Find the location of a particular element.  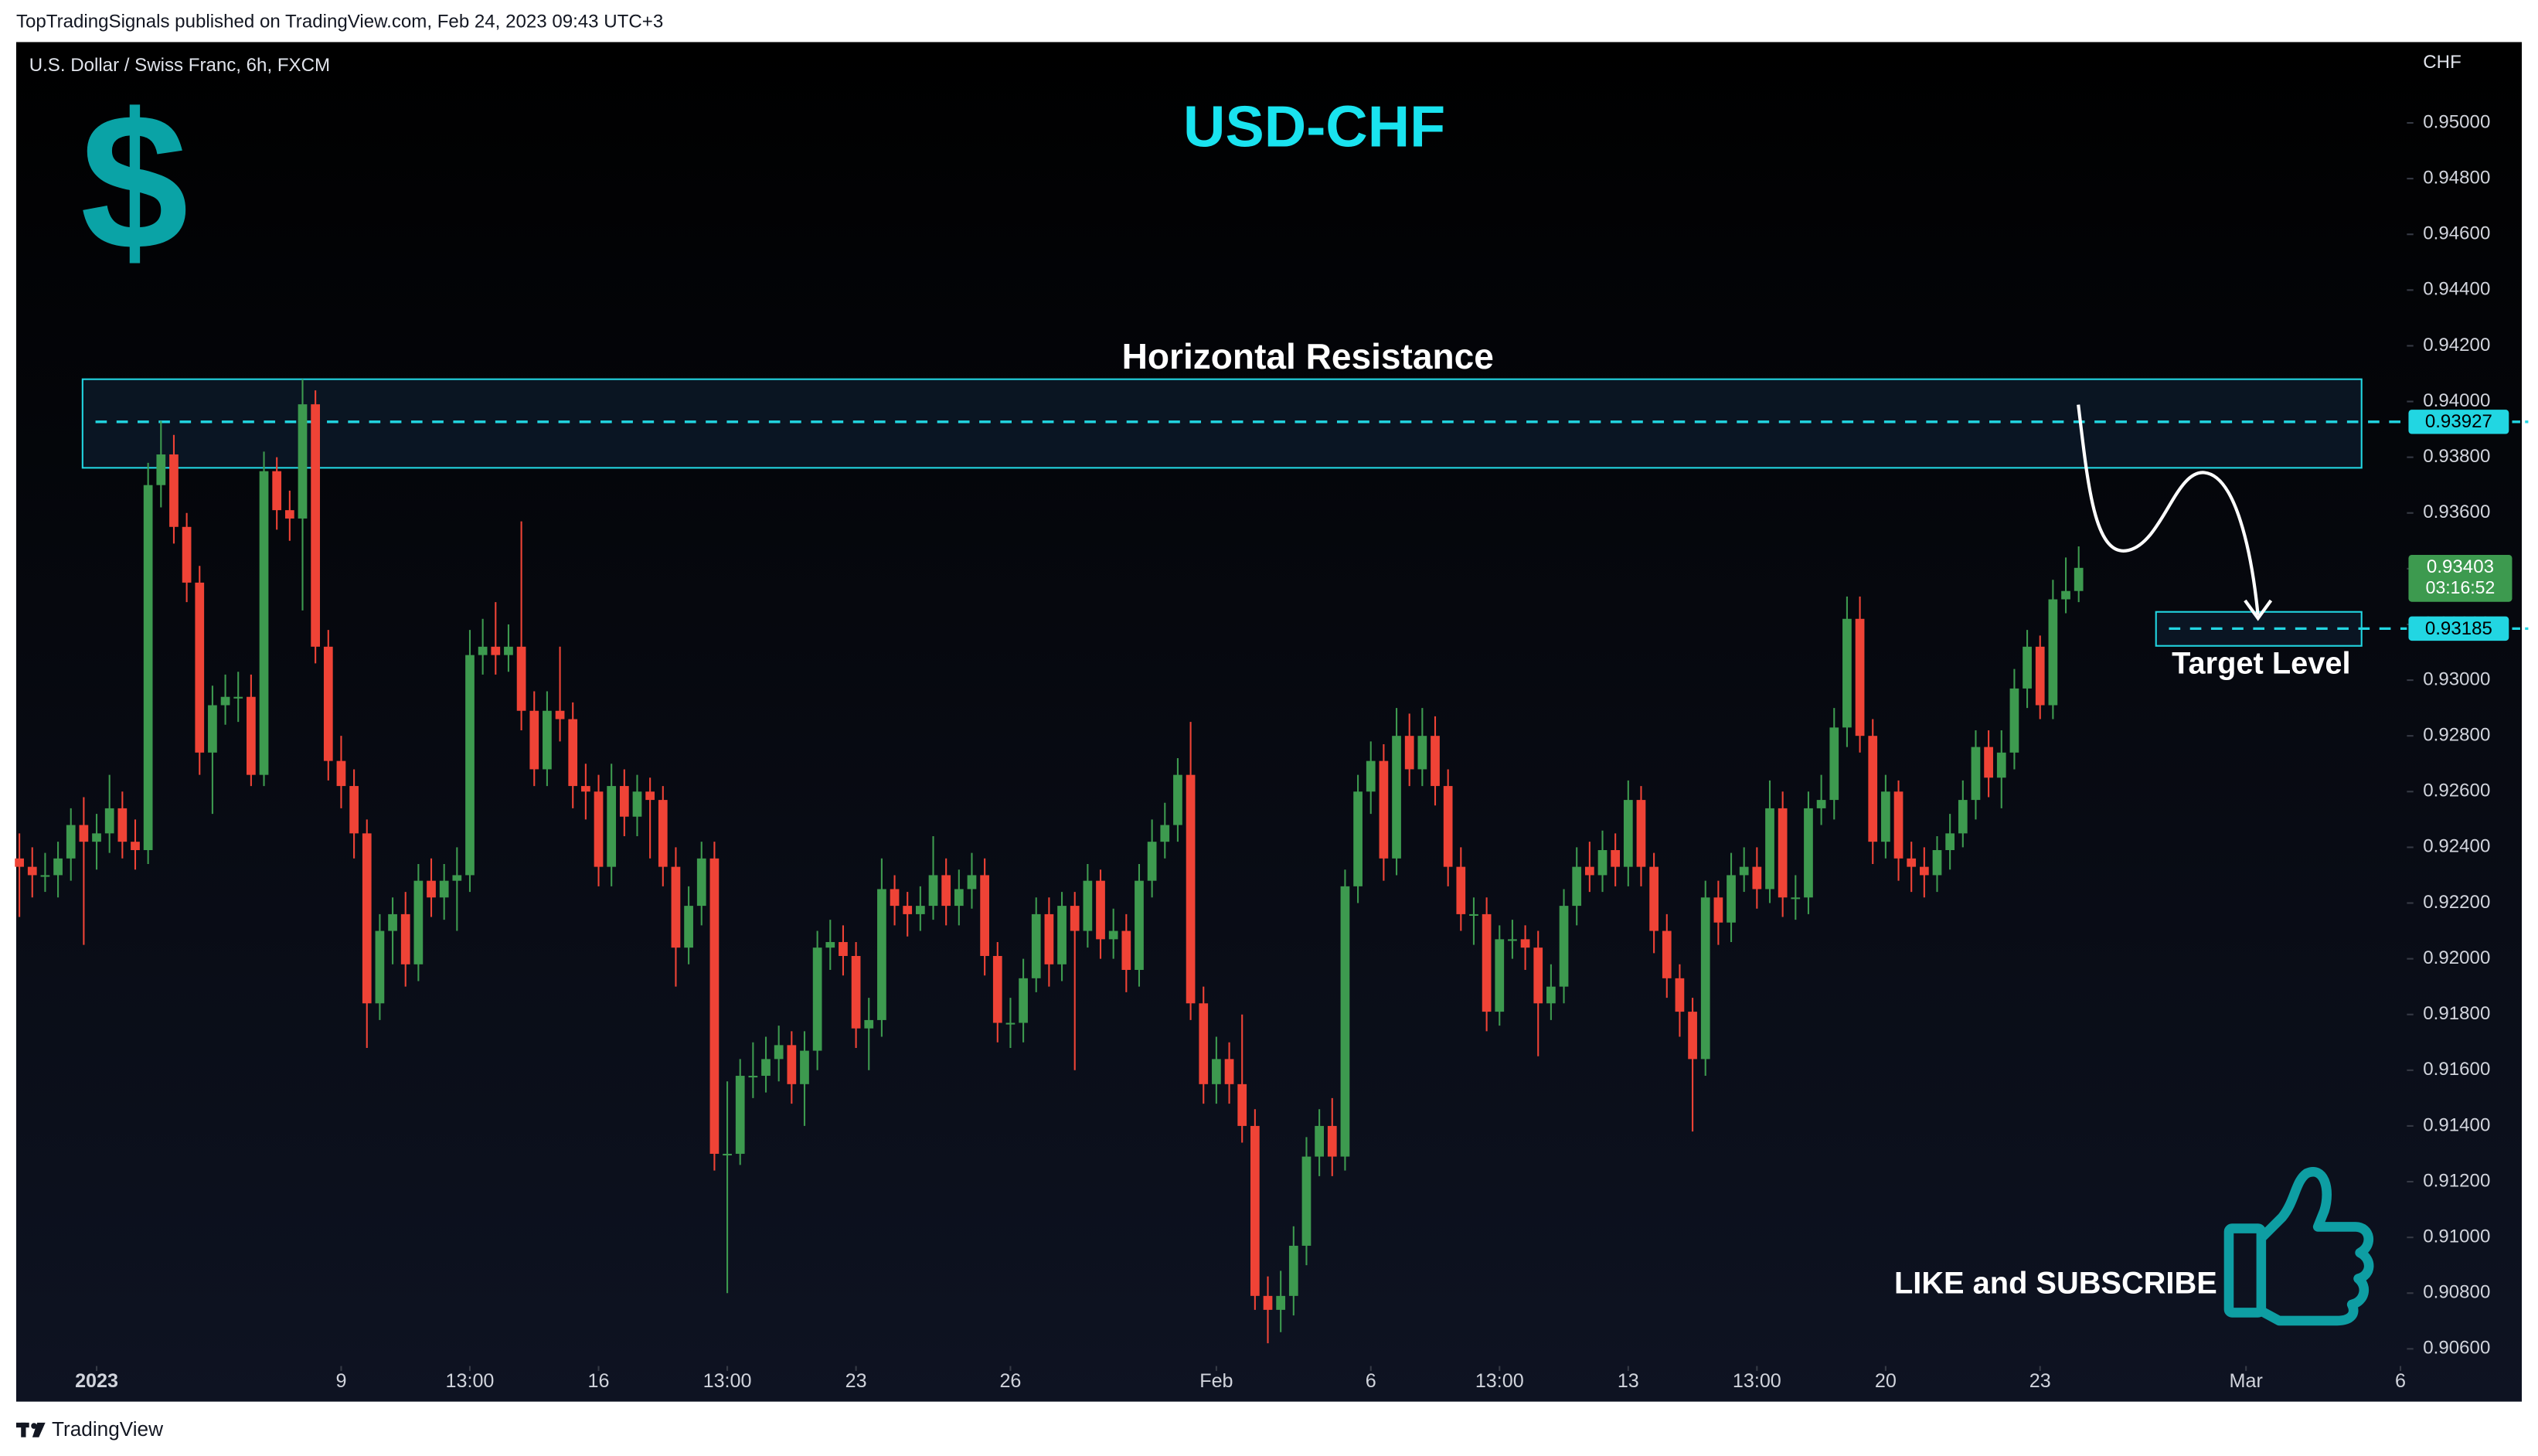

y-tick-label: 0.93800 is located at coordinates (2457, 457).